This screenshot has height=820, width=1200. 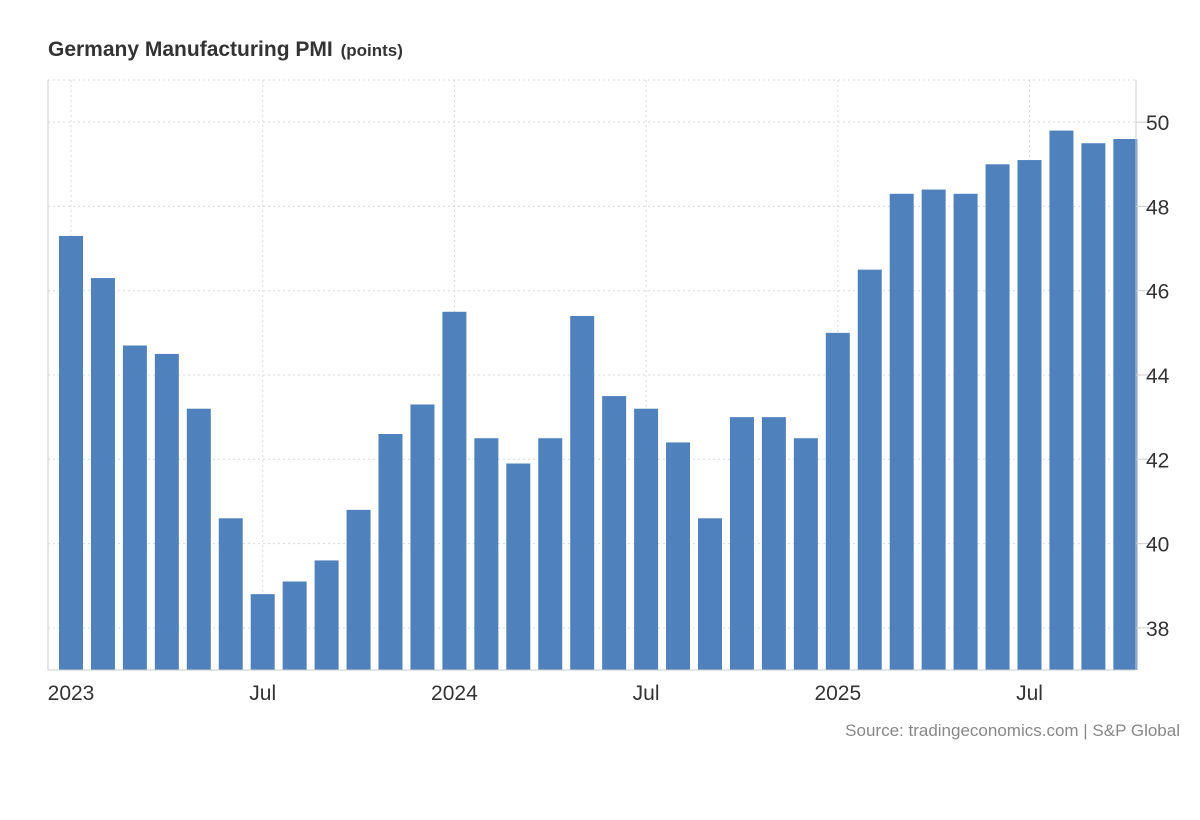 What do you see at coordinates (454, 693) in the screenshot?
I see `x-tick-label: 2024` at bounding box center [454, 693].